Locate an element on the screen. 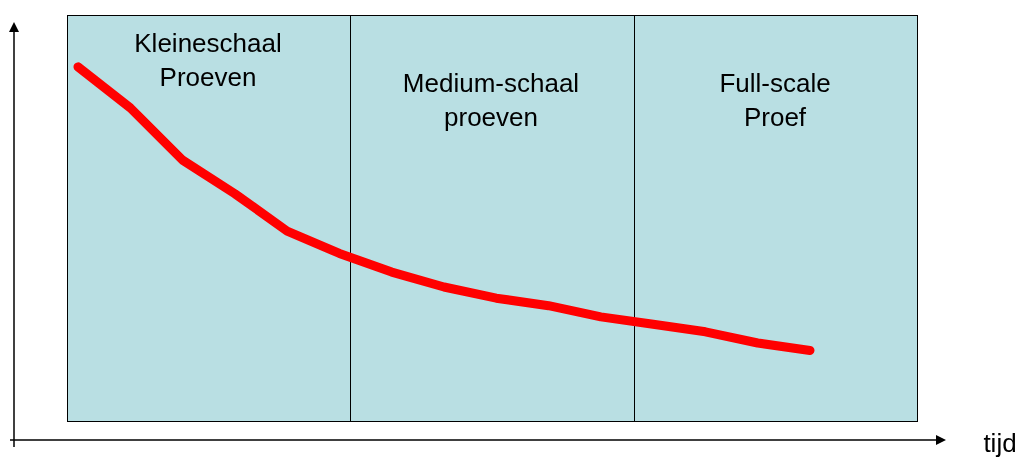 The width and height of the screenshot is (1026, 457). text: tijd is located at coordinates (1000, 442).